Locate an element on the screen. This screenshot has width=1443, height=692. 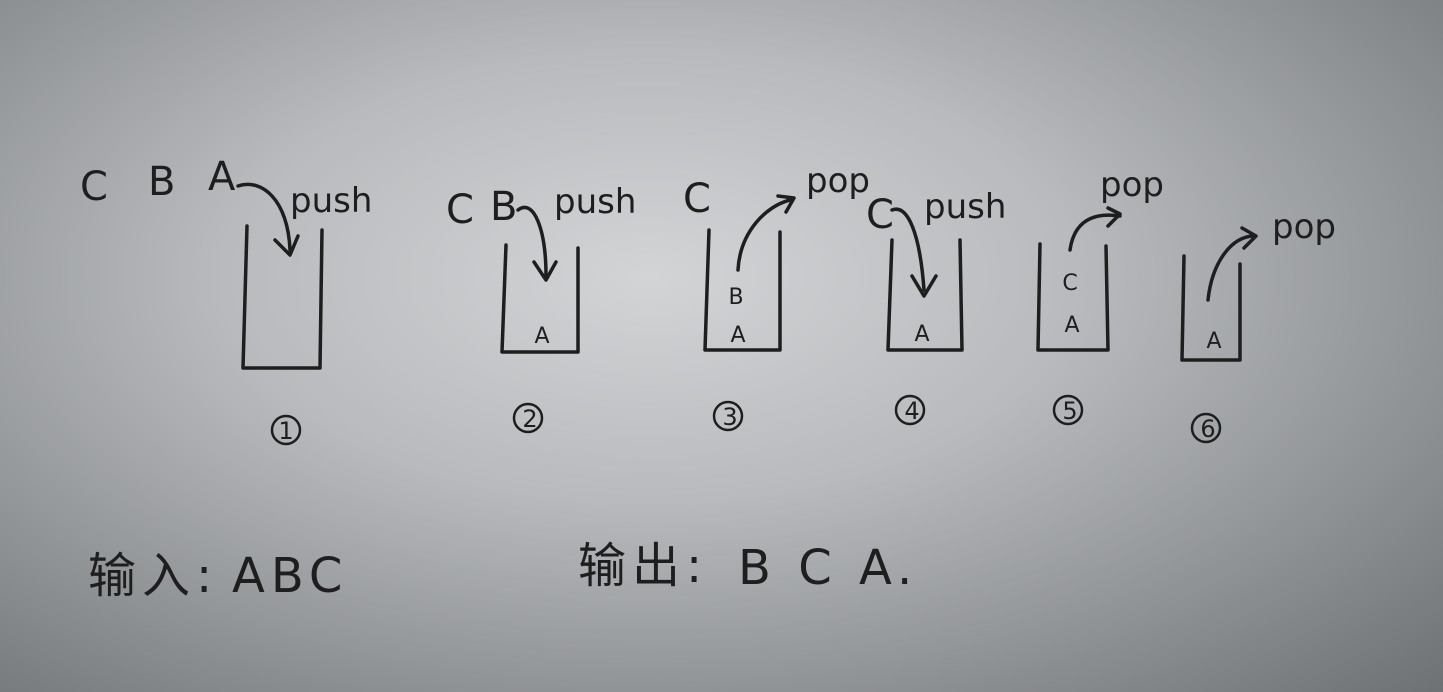
input-label: 输入: is located at coordinates (153, 576).